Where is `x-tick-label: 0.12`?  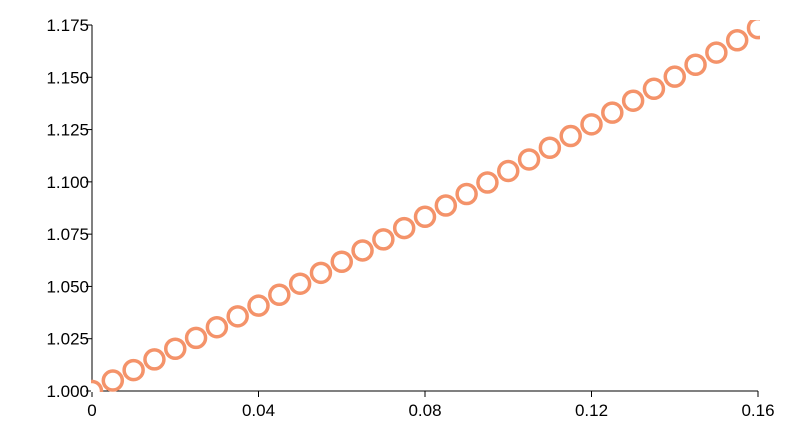
x-tick-label: 0.12 is located at coordinates (591, 410).